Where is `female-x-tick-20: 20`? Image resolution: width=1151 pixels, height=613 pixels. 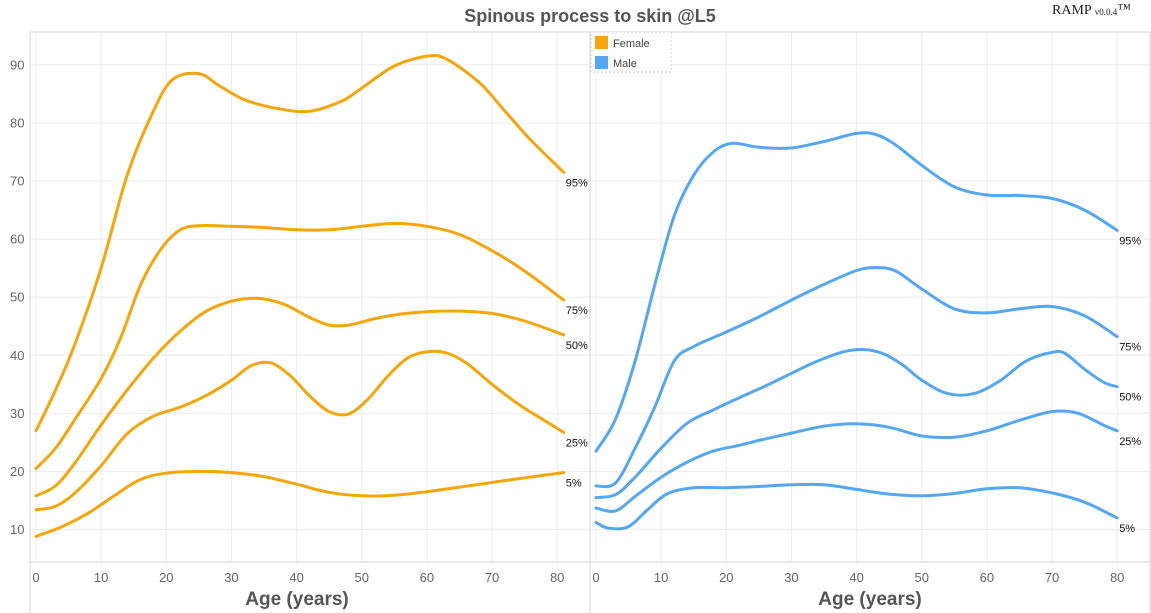 female-x-tick-20: 20 is located at coordinates (166, 577).